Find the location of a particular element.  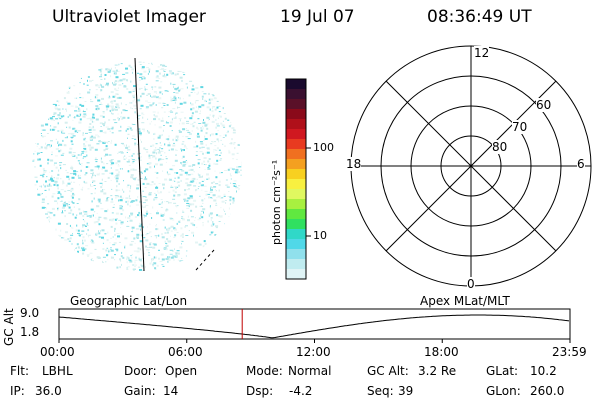

status-mode-key: Mode: is located at coordinates (264, 371).